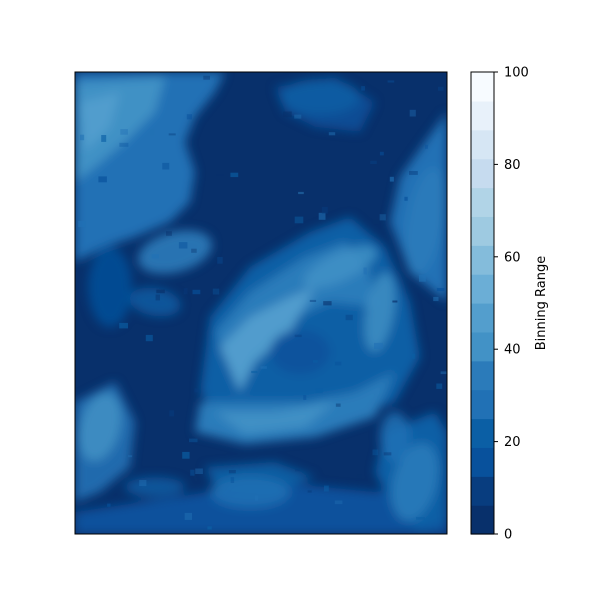  I want to click on colorbar, so click(482, 303).